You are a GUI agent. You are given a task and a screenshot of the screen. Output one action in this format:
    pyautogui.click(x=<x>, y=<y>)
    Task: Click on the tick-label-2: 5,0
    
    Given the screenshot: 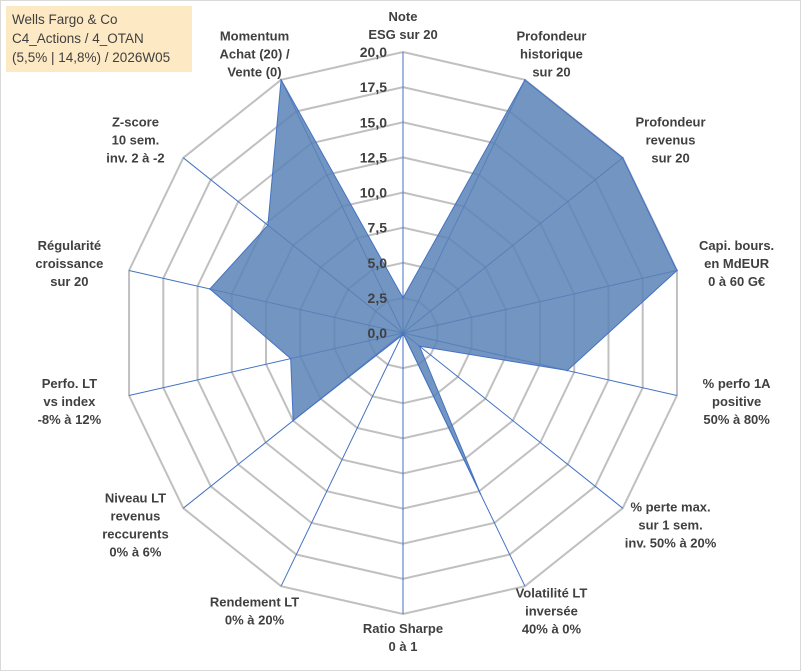 What is the action you would take?
    pyautogui.click(x=378, y=263)
    